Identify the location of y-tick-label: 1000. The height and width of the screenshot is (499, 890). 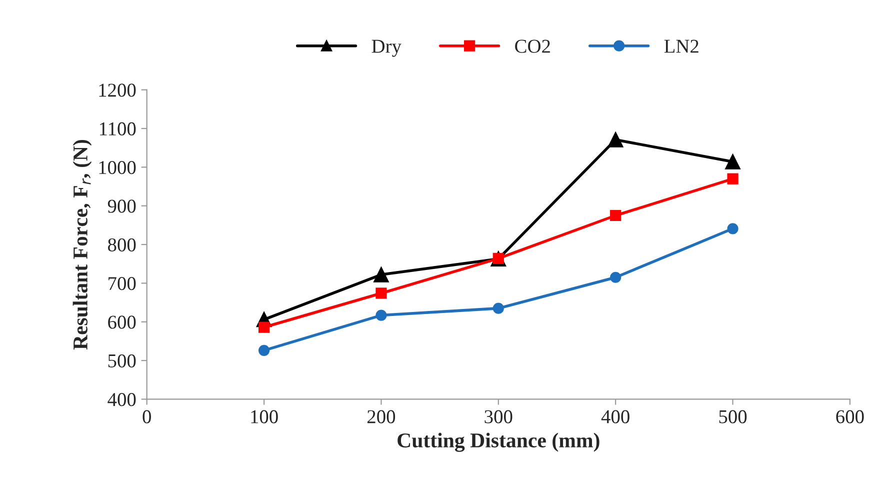
(117, 167).